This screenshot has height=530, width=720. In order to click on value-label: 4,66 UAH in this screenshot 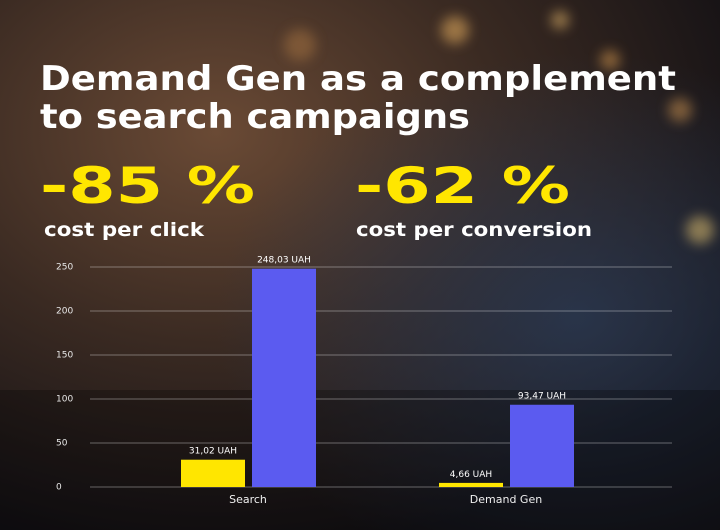, I will do `click(471, 475)`.